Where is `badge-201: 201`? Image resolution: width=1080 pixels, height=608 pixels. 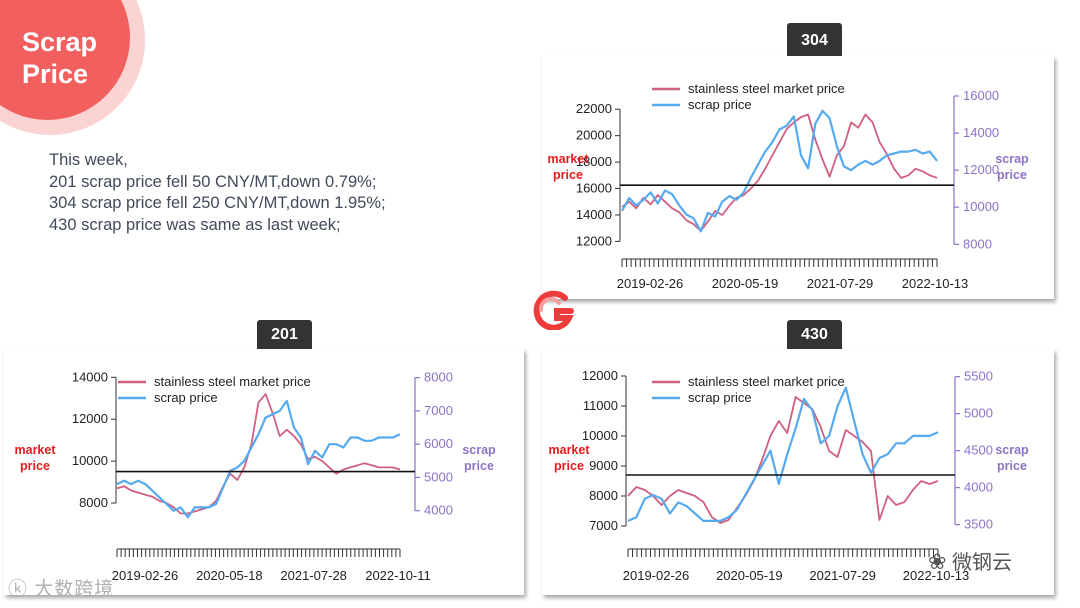 badge-201: 201 is located at coordinates (284, 335).